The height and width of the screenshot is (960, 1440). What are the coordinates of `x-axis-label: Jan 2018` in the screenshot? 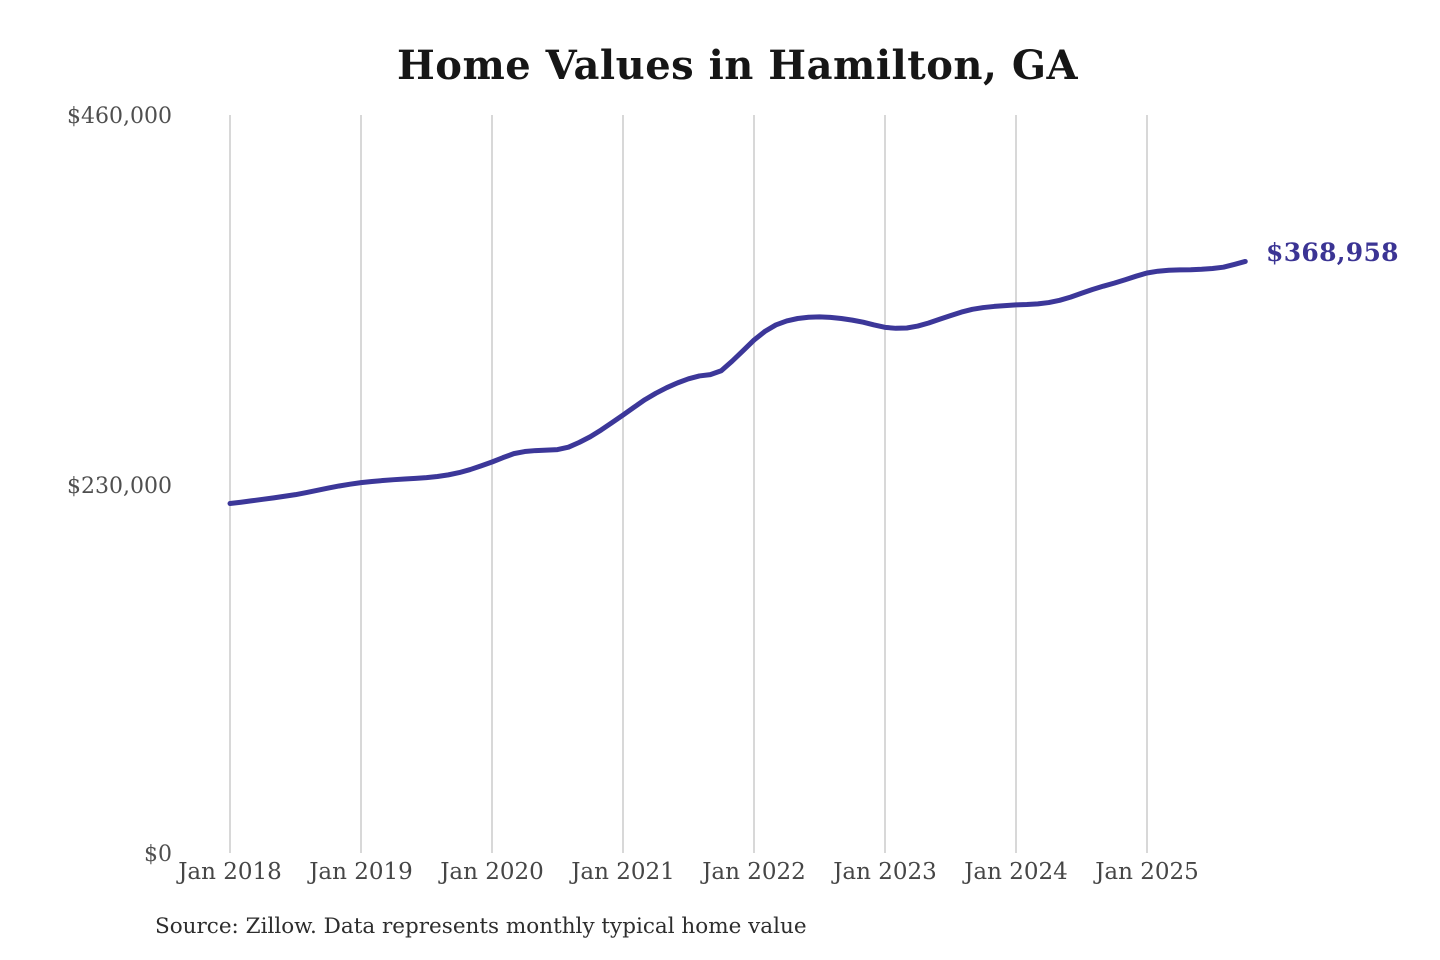 It's located at (230, 872).